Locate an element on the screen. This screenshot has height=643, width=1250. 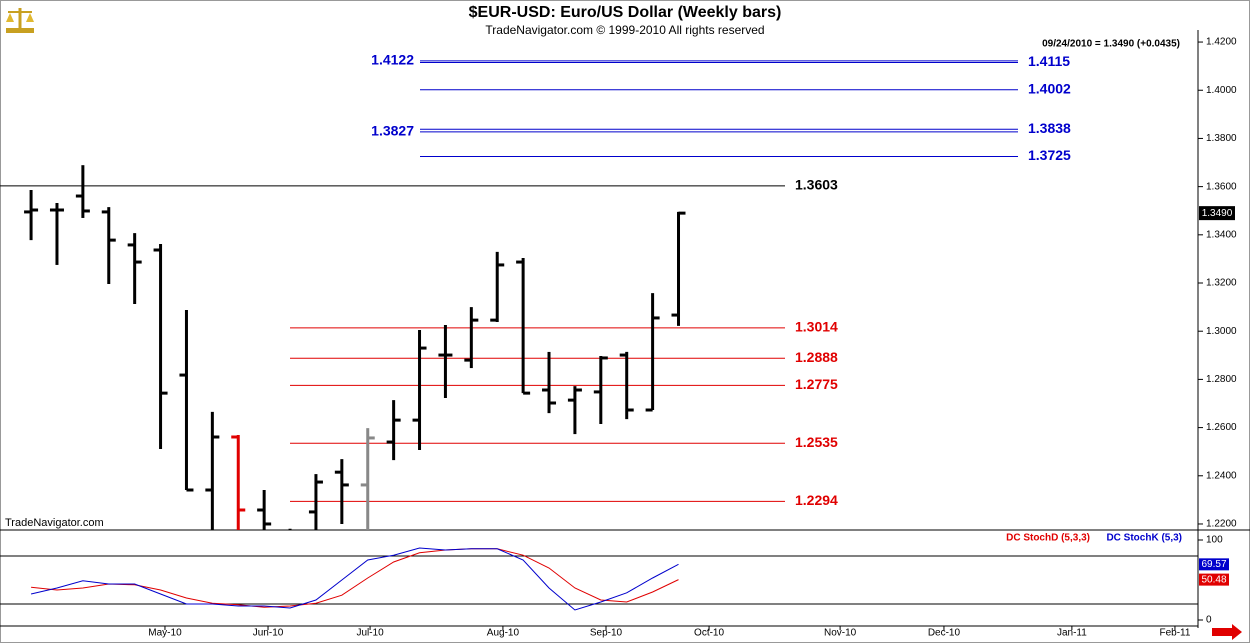
x-tick-label: Jul-10 is located at coordinates (370, 633).